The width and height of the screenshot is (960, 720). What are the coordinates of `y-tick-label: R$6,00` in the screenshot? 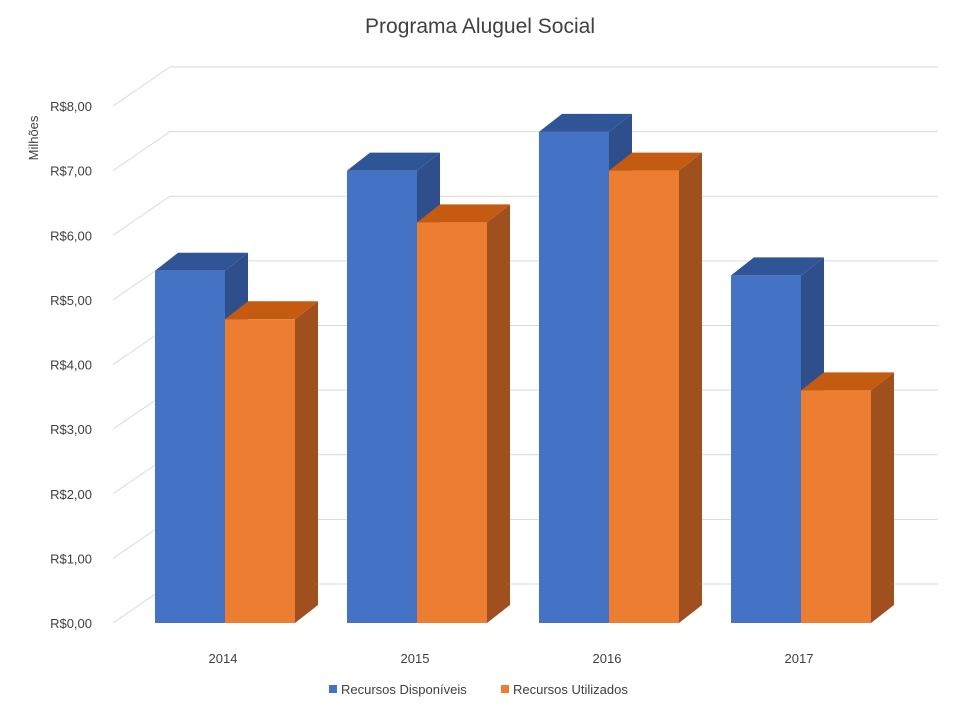 It's located at (71, 235).